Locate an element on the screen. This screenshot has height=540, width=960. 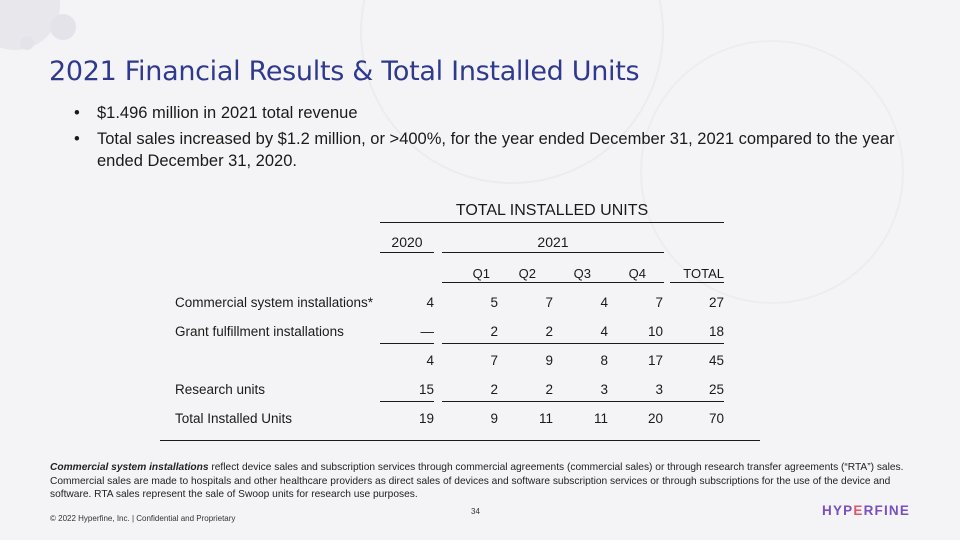
row-label: Grant fulfillment installations is located at coordinates (259, 331).